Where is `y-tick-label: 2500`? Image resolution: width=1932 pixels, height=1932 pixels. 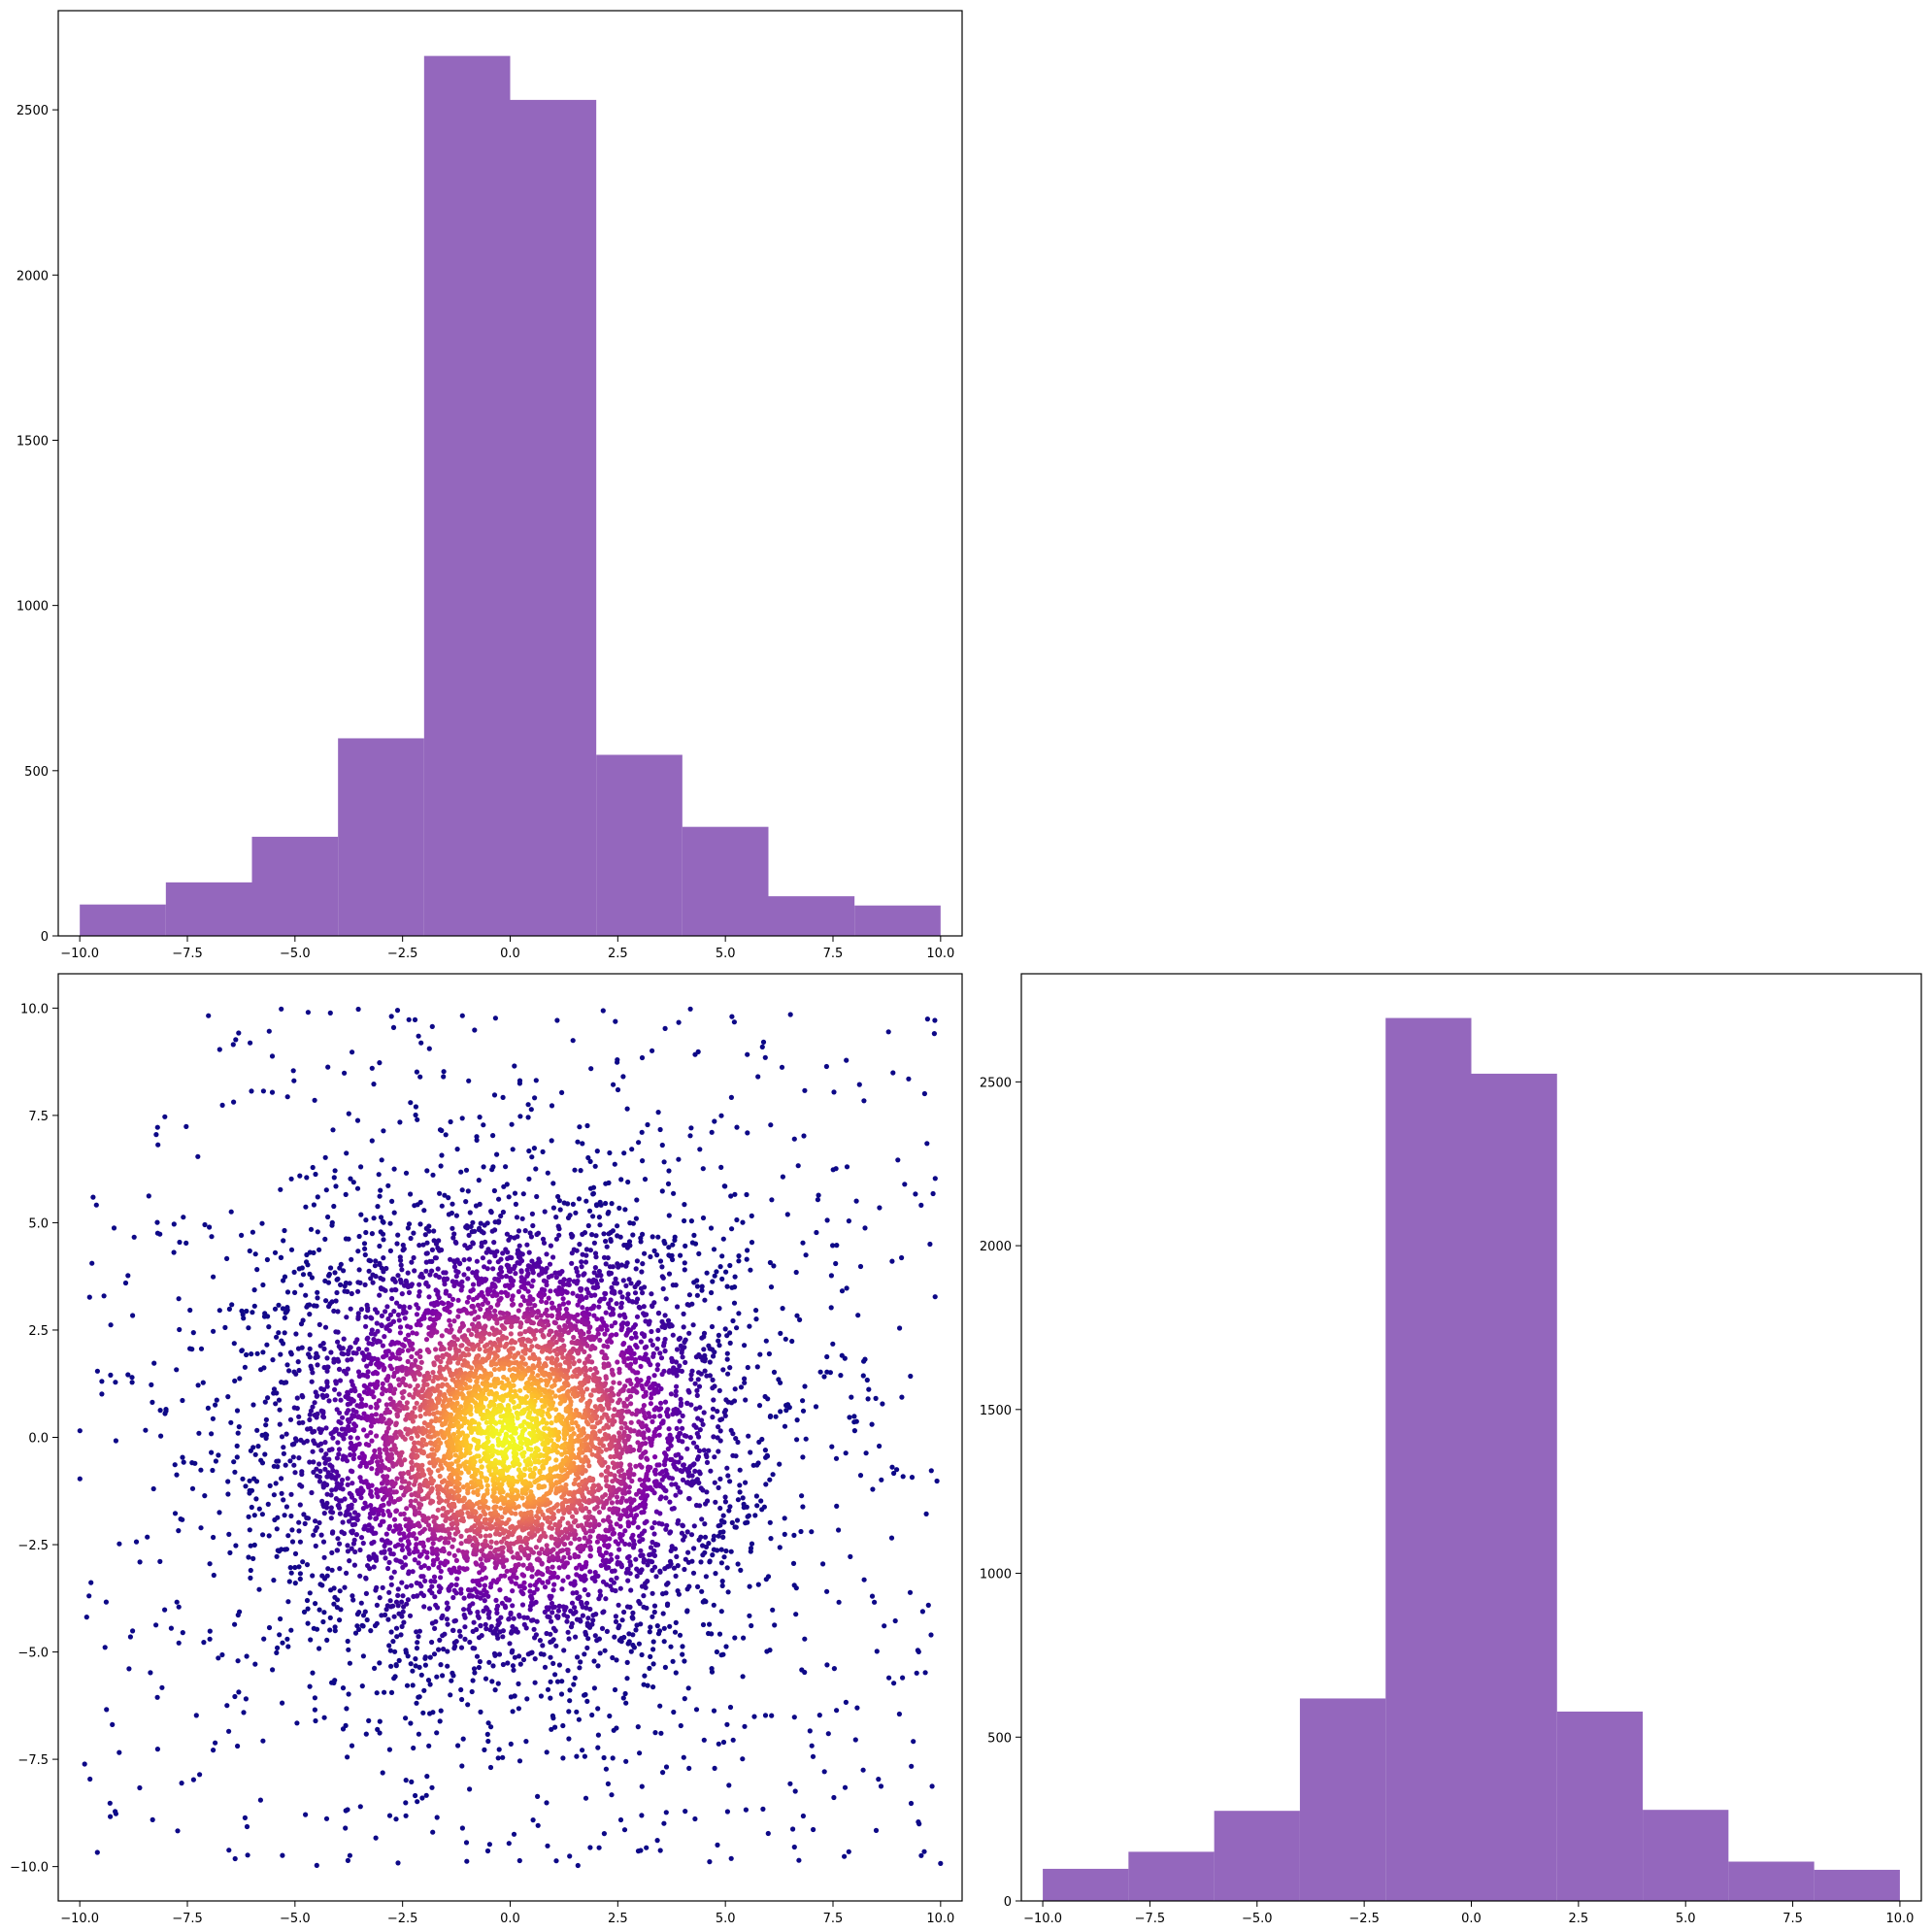 y-tick-label: 2500 is located at coordinates (33, 111).